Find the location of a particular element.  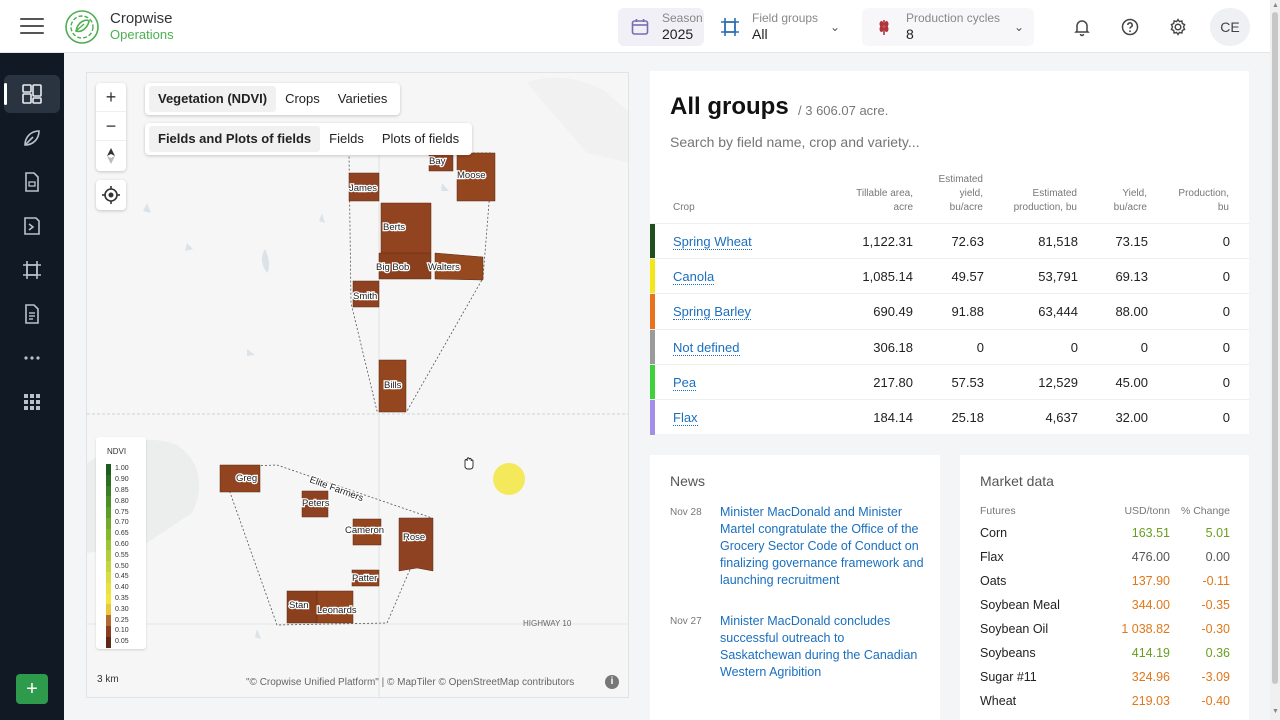

legend-entry: 0.75 is located at coordinates (117, 512).